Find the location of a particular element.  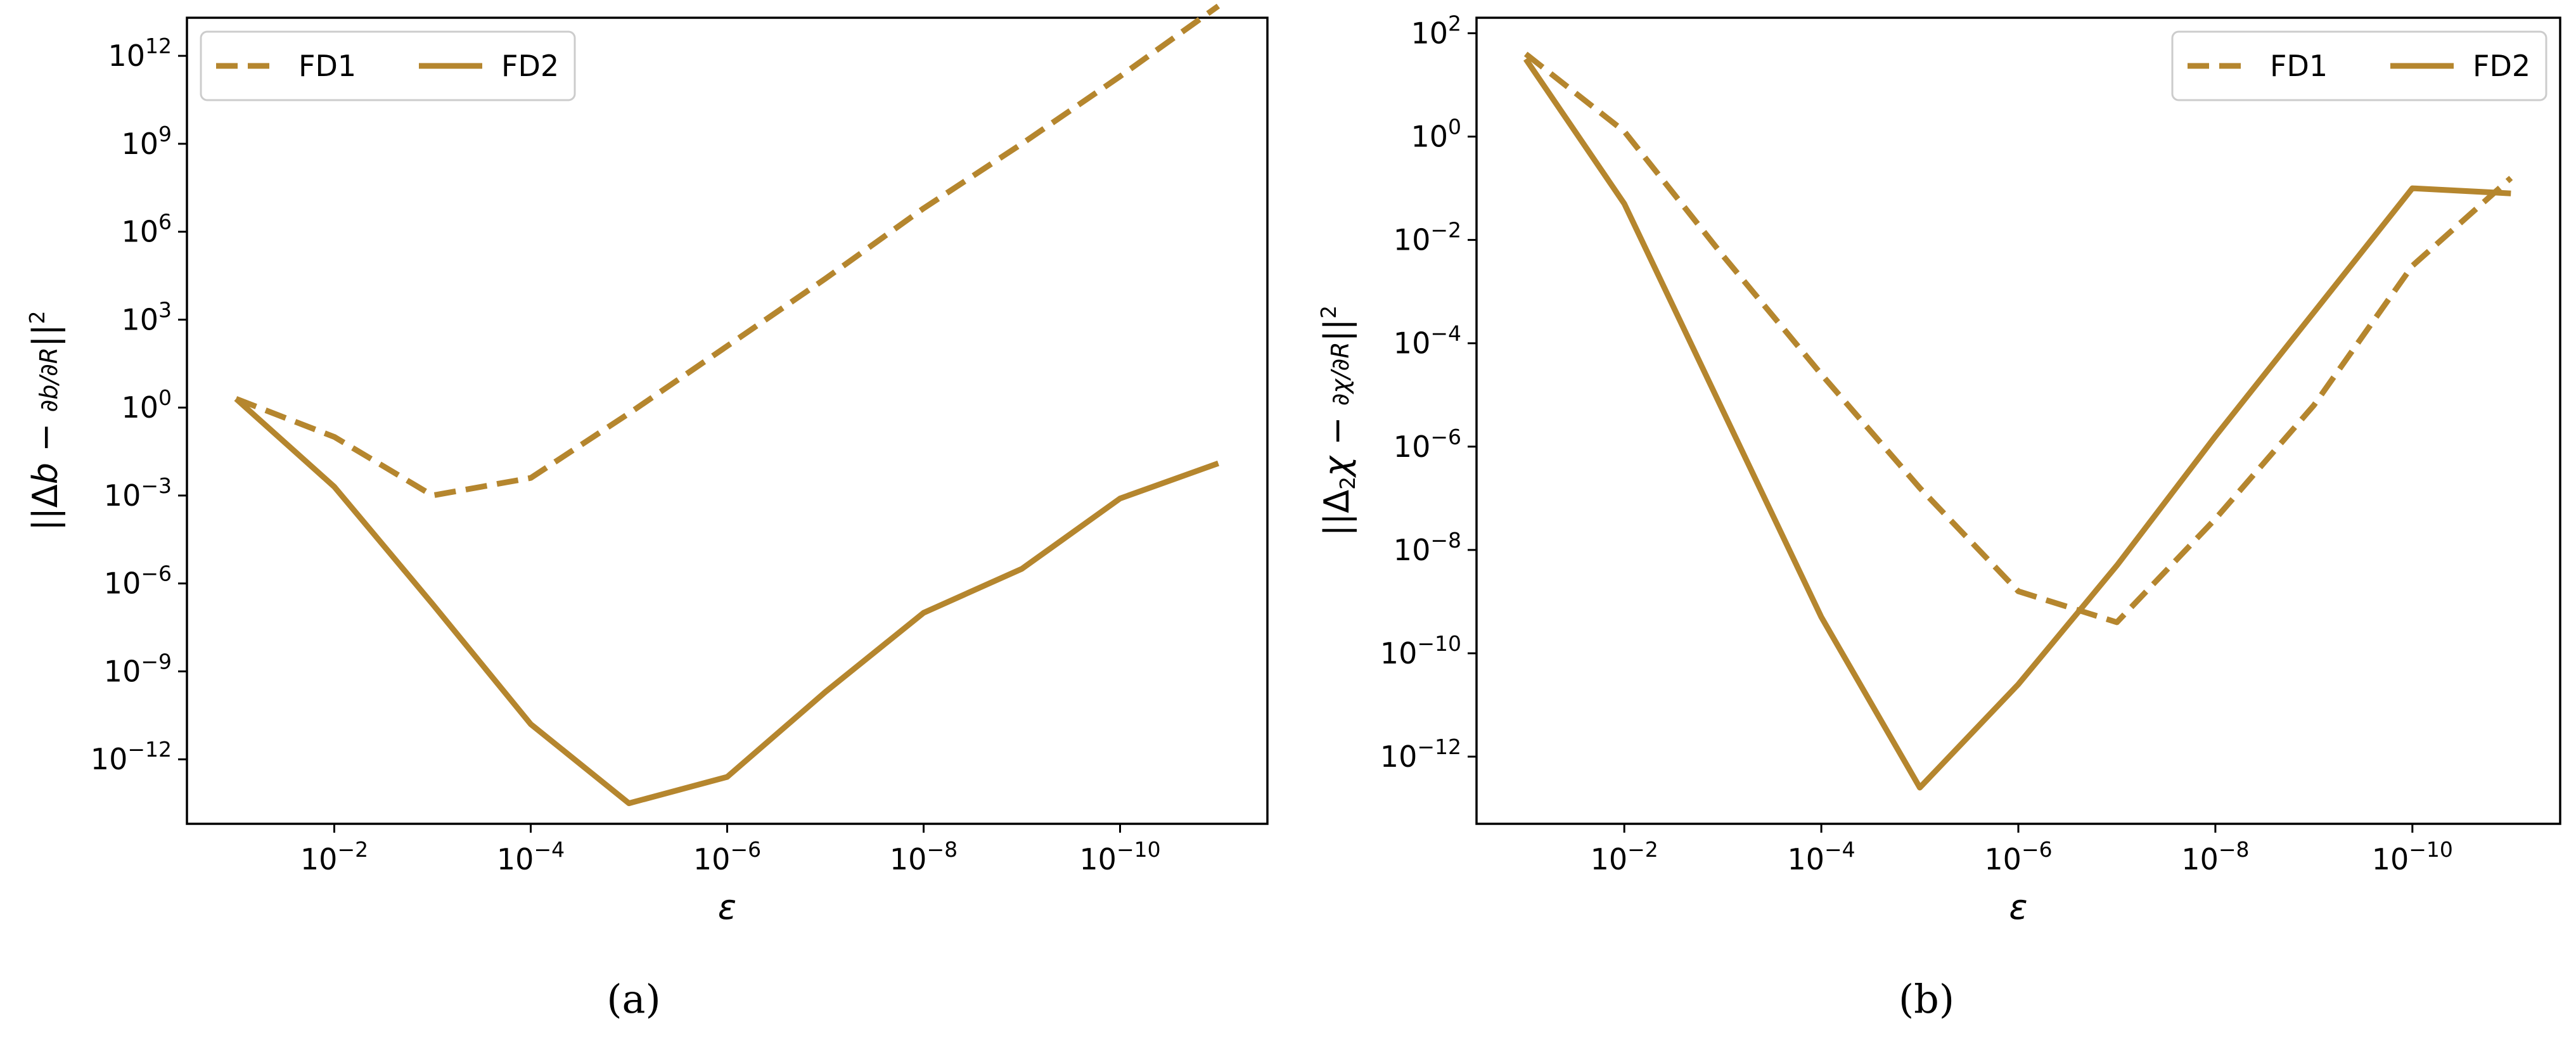

y-tick-label: 10² is located at coordinates (1436, 30).